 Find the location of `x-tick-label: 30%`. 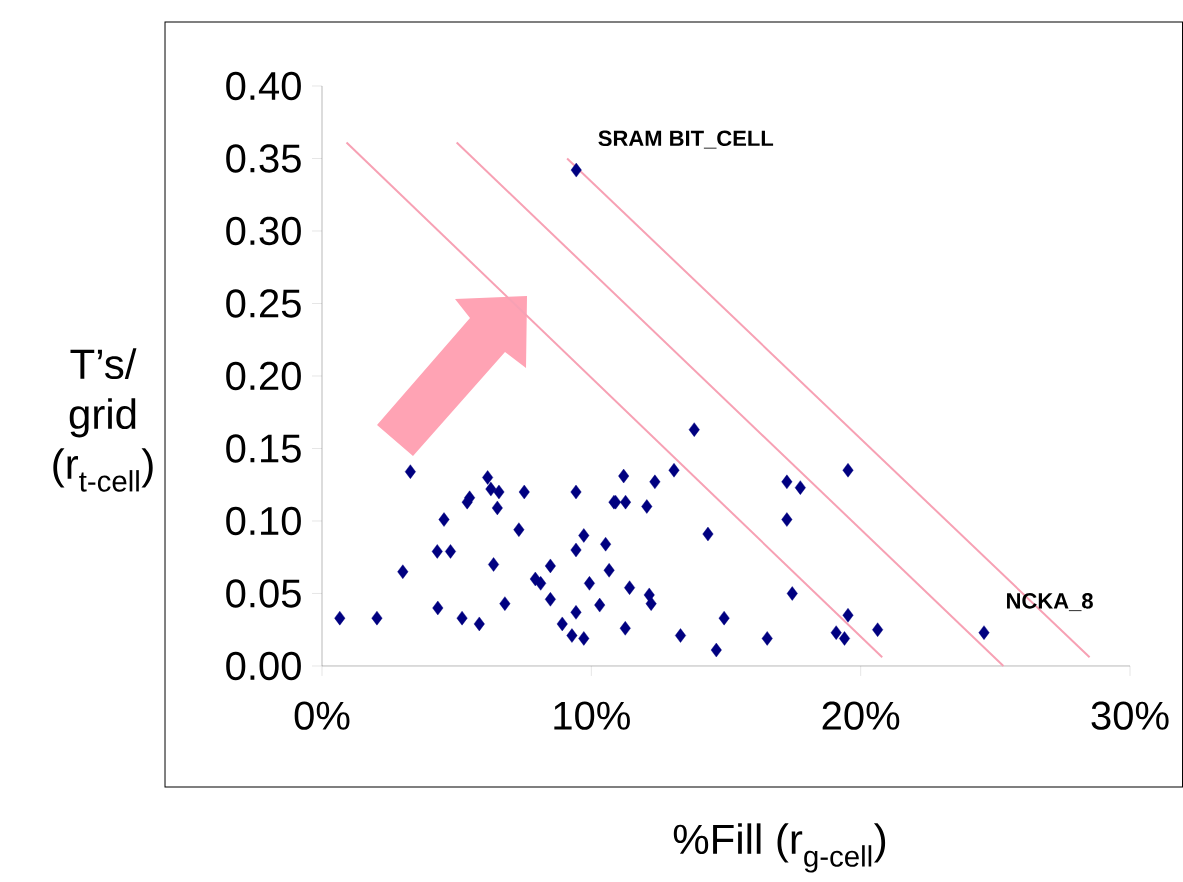

x-tick-label: 30% is located at coordinates (1130, 715).